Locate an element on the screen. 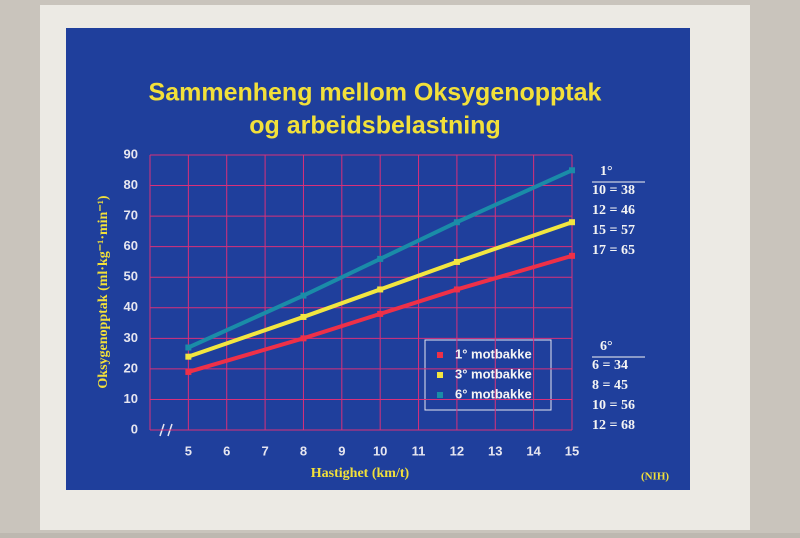 The width and height of the screenshot is (800, 538). annotation-heading: 1° is located at coordinates (606, 171).